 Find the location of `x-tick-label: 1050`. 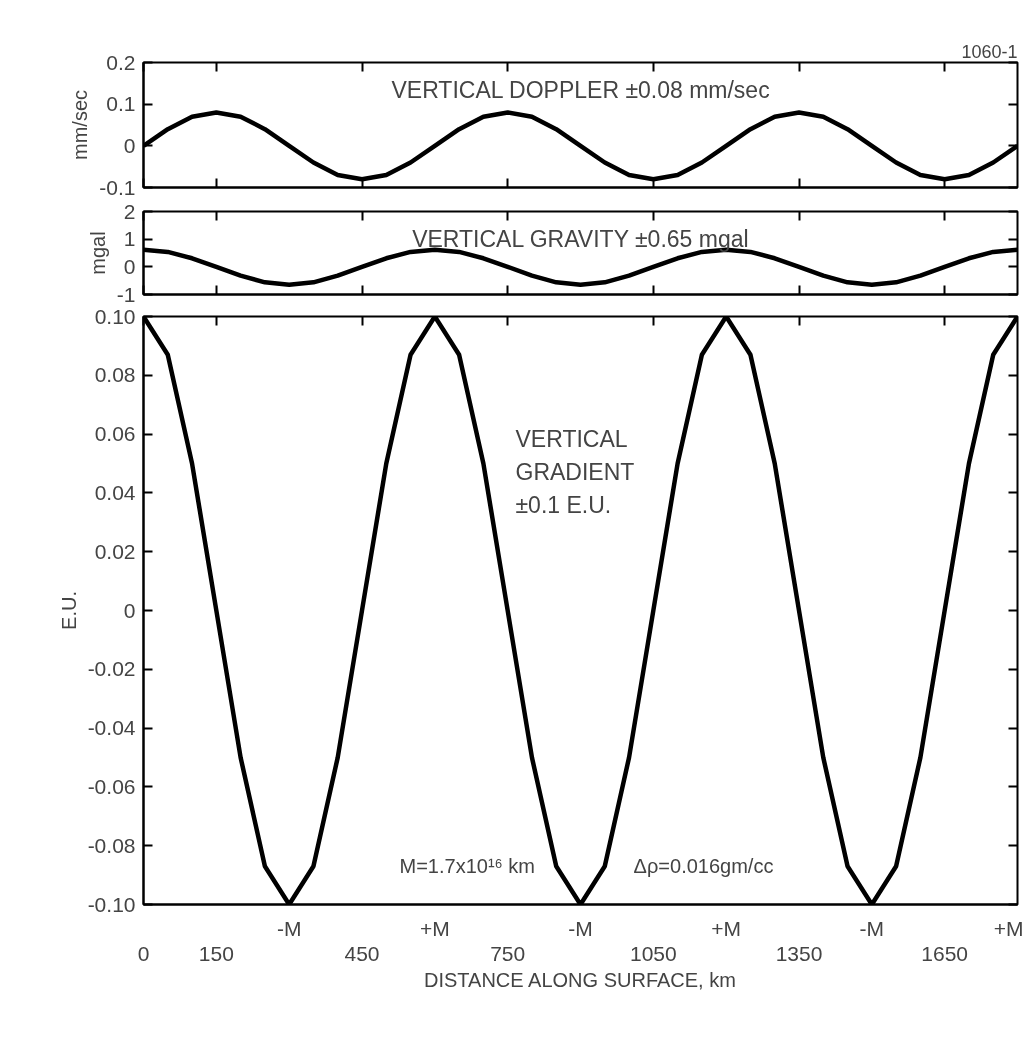

x-tick-label: 1050 is located at coordinates (653, 953).